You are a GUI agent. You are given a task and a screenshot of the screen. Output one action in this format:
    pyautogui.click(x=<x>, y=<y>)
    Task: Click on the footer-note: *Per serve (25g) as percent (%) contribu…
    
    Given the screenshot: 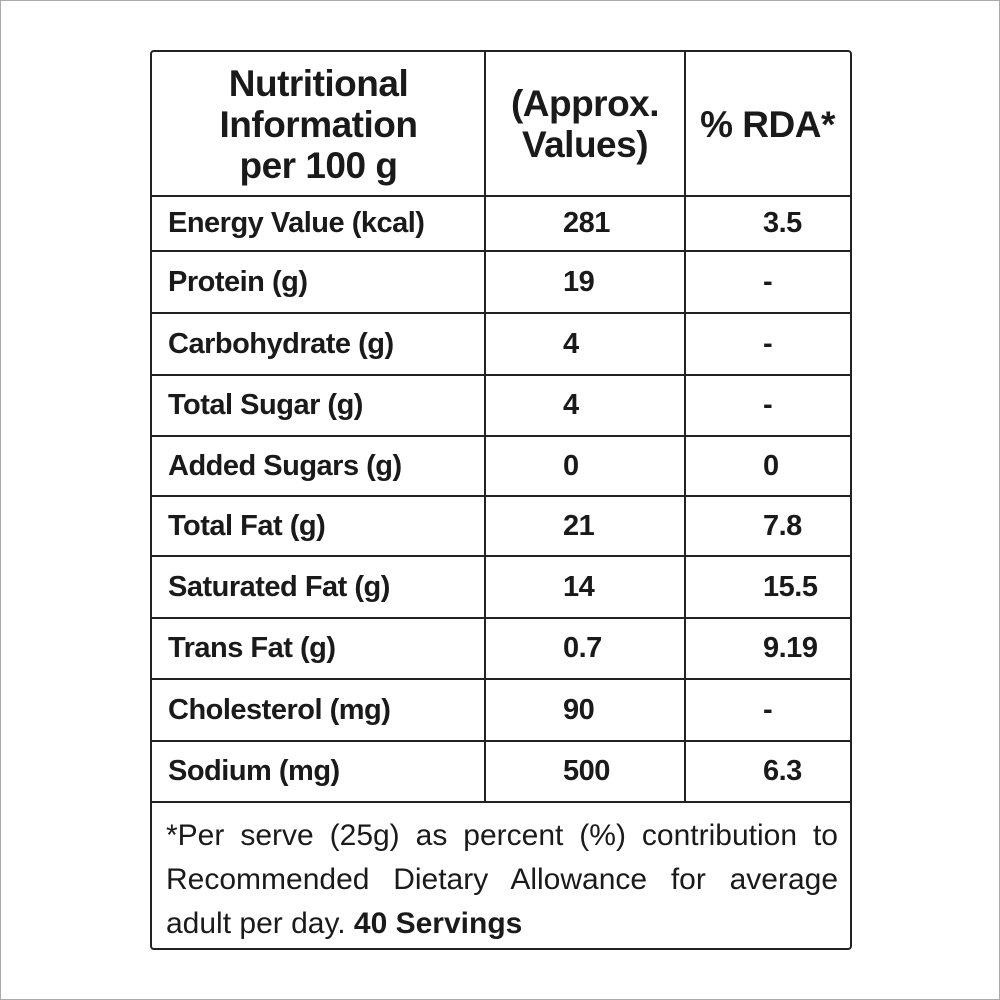 What is the action you would take?
    pyautogui.click(x=502, y=880)
    